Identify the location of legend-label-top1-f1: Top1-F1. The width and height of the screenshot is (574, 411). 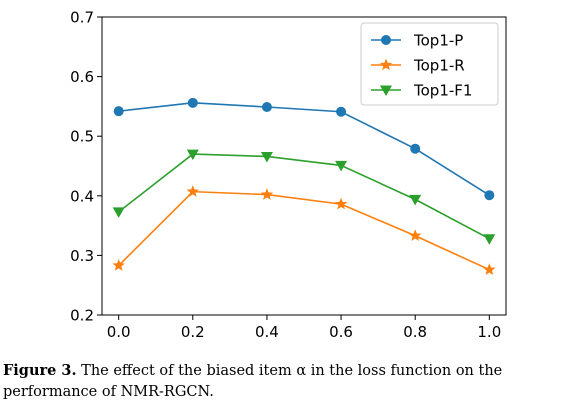
(442, 91).